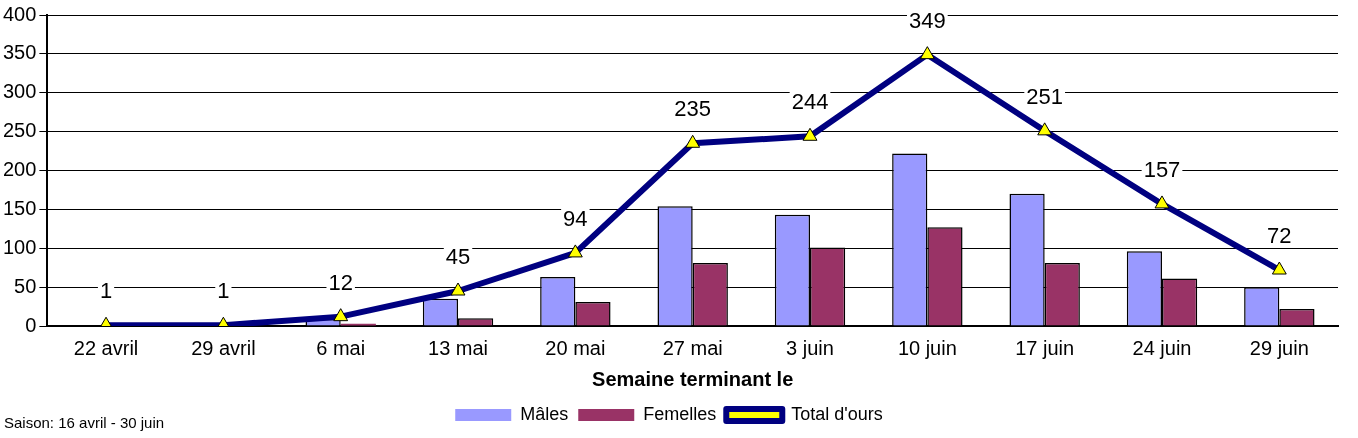 This screenshot has width=1358, height=438. Describe the element at coordinates (693, 378) in the screenshot. I see `x-axis-title: Semaine terminant le` at that location.